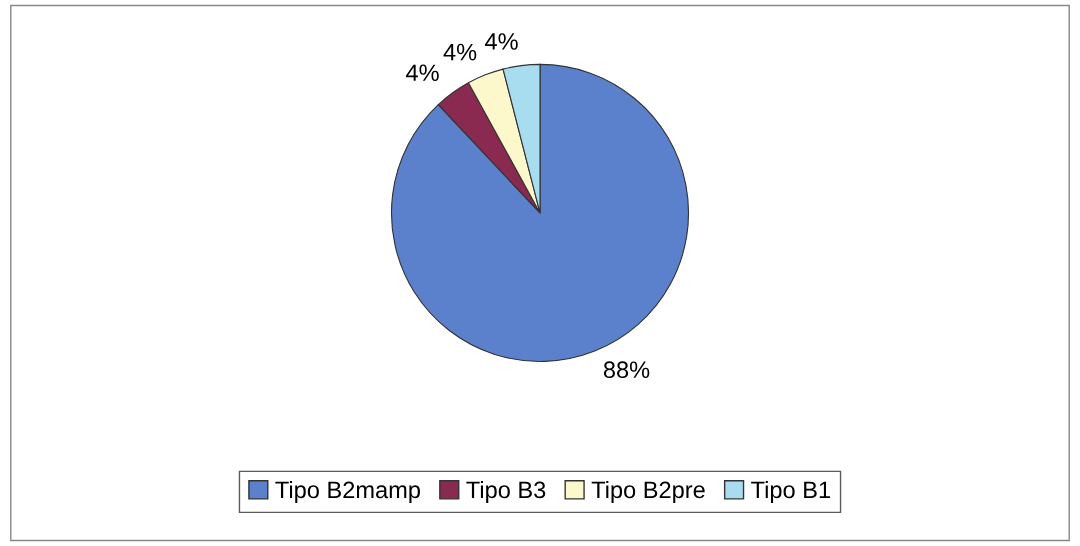 This screenshot has height=546, width=1080. Describe the element at coordinates (626, 370) in the screenshot. I see `data-label: 88%` at that location.